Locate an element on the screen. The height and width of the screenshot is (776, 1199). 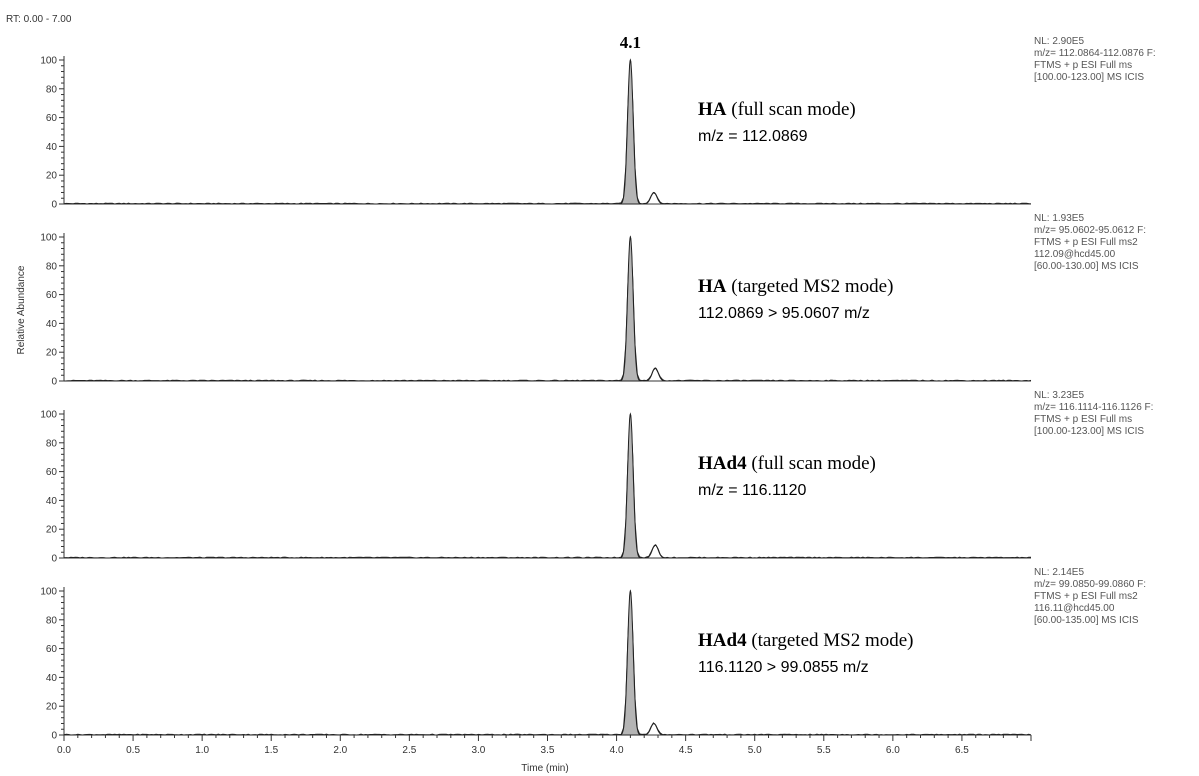
x-tick-label: 3.0 is located at coordinates (478, 750).